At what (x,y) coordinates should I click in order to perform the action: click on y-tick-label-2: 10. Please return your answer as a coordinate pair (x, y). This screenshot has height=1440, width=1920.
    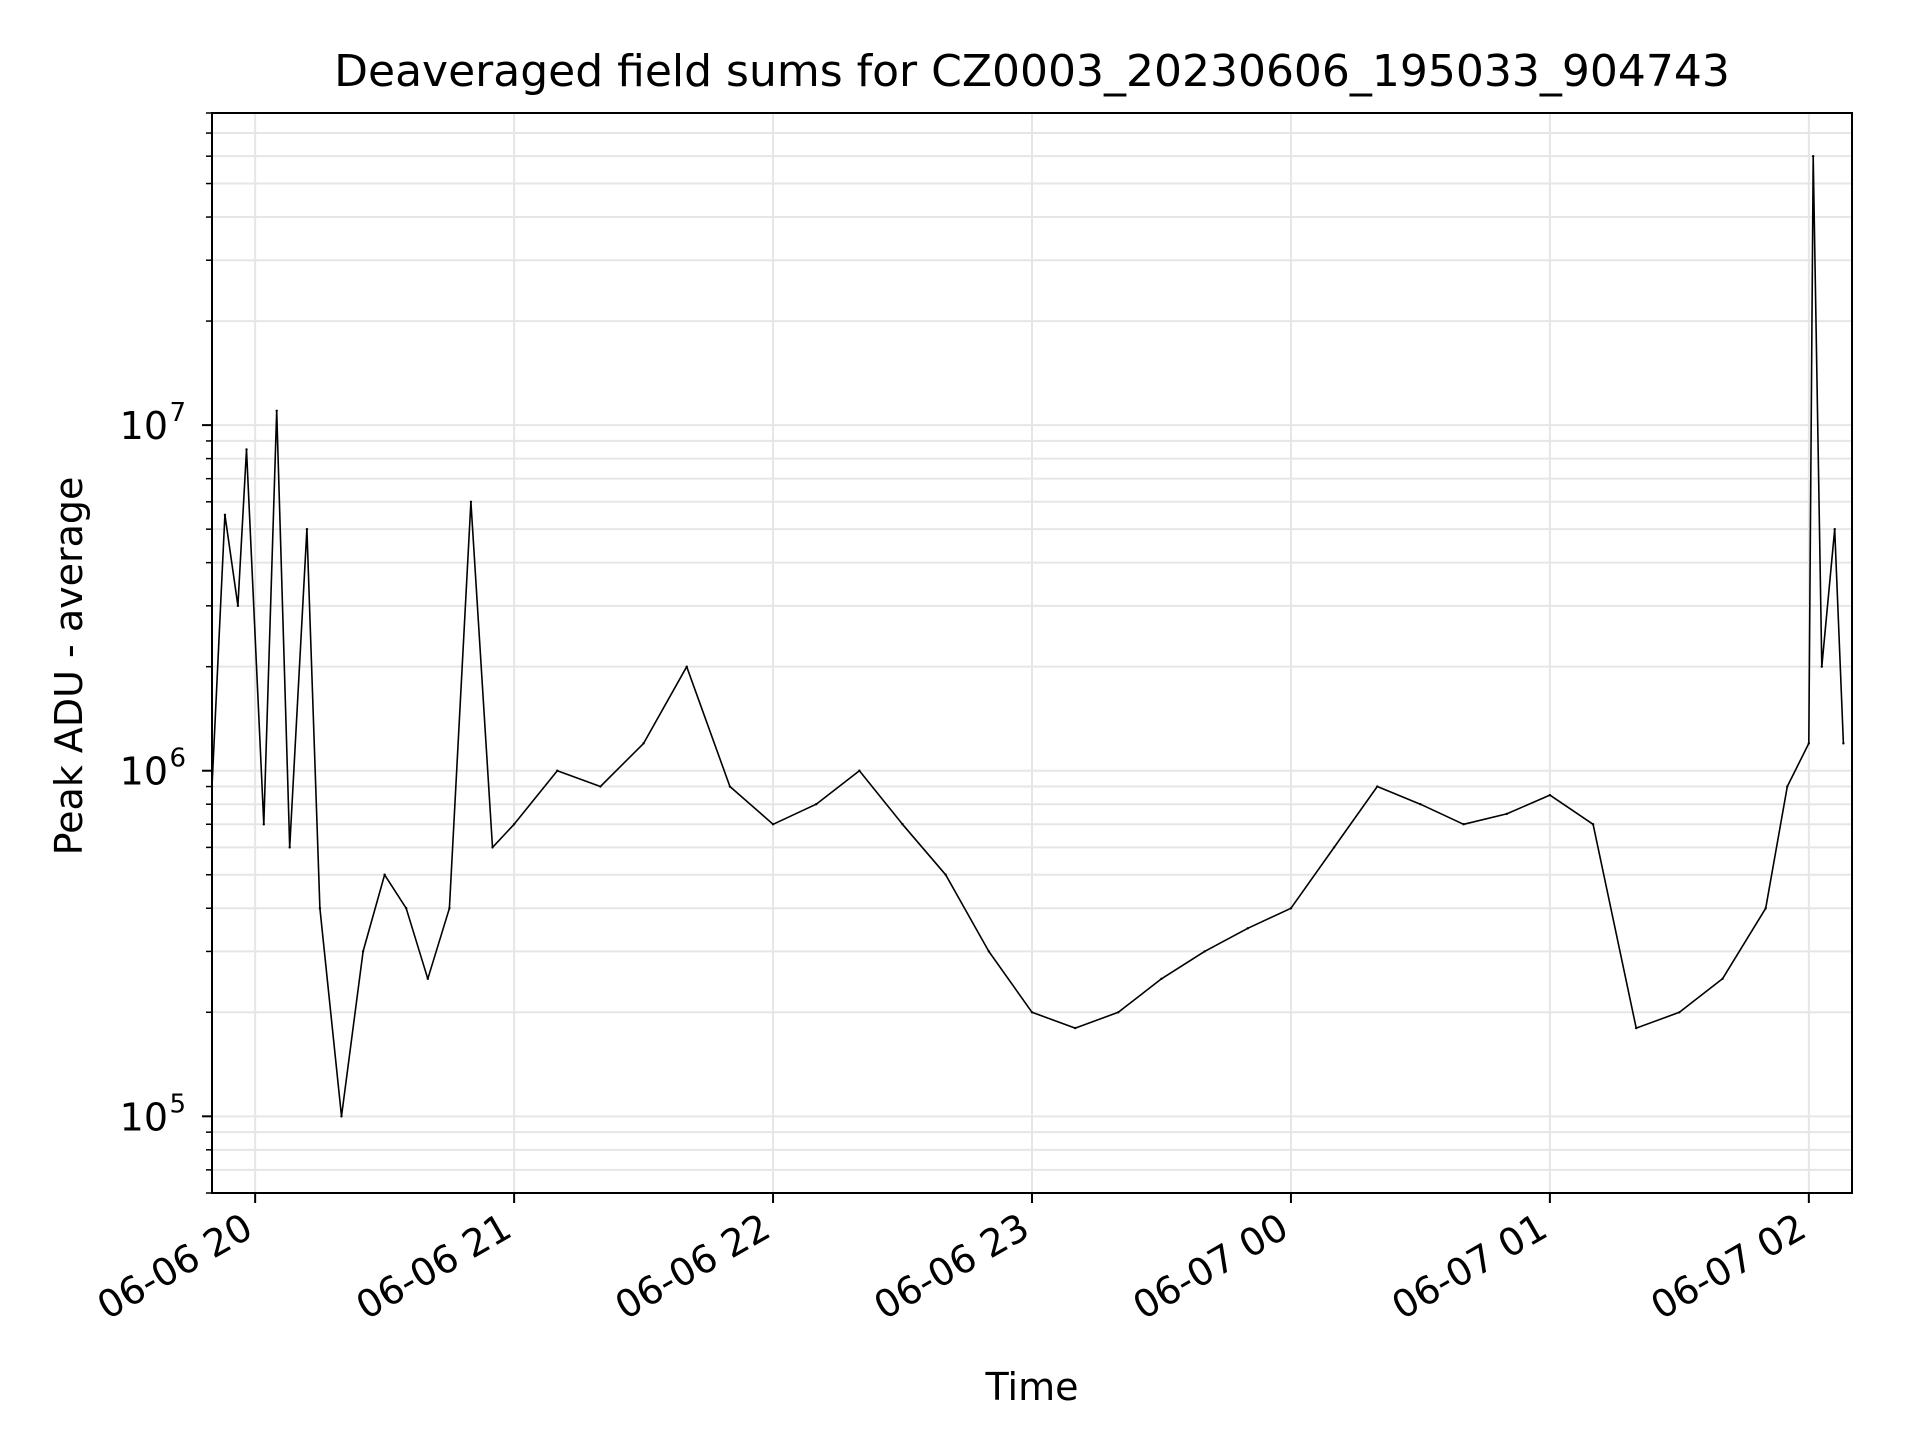
    Looking at the image, I should click on (144, 426).